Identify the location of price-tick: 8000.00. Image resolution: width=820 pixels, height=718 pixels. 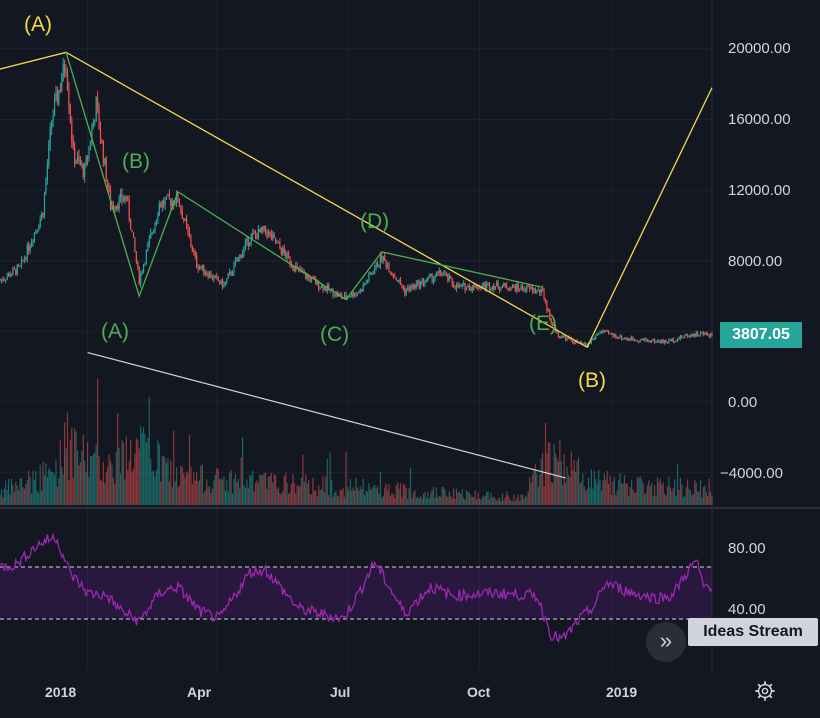
(755, 261).